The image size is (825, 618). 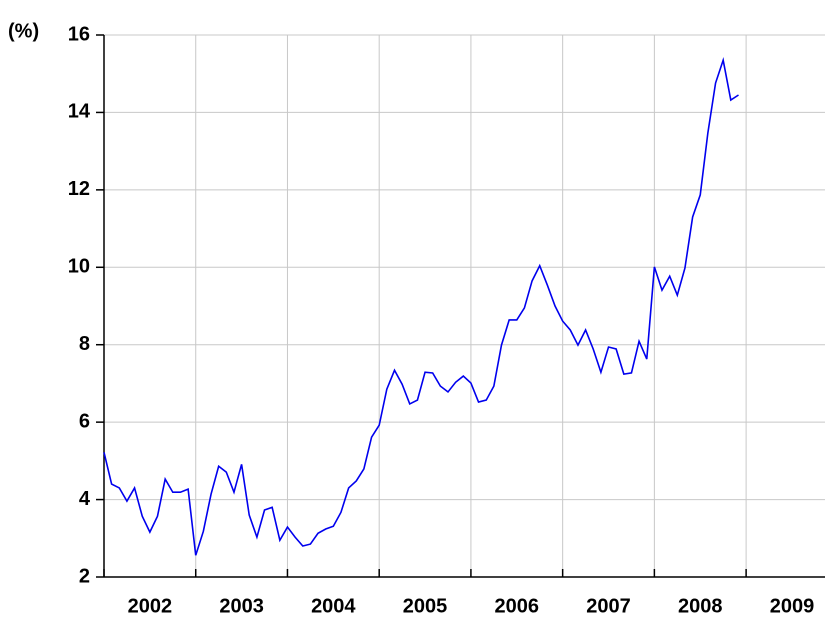 What do you see at coordinates (425, 606) in the screenshot?
I see `x-tick-label: 2005` at bounding box center [425, 606].